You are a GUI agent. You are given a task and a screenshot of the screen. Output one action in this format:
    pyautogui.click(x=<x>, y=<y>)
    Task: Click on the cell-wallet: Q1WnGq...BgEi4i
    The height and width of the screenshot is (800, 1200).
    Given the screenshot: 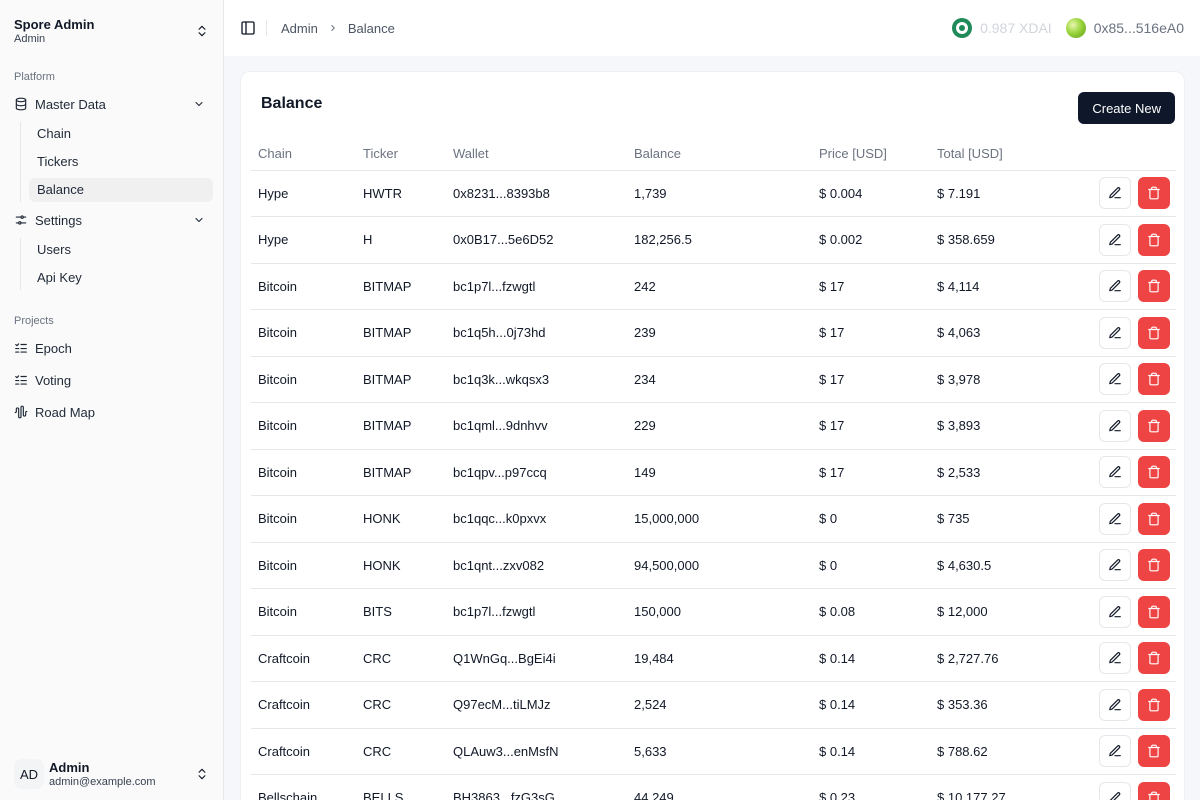 What is the action you would take?
    pyautogui.click(x=536, y=658)
    